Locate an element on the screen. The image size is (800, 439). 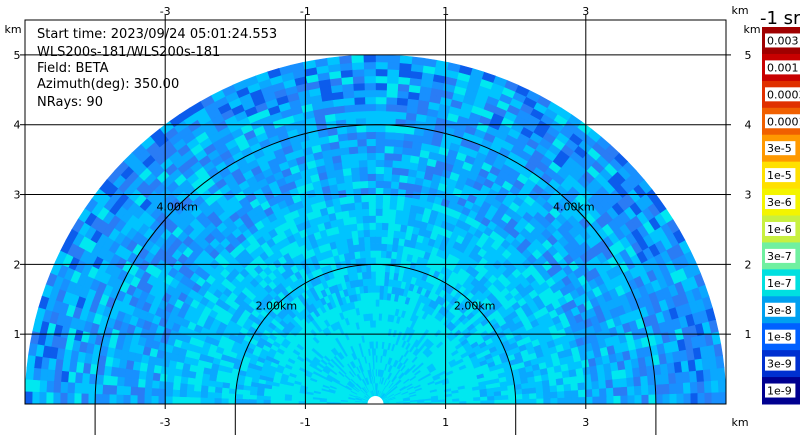
range-ring-label: 4.00km is located at coordinates (177, 207).